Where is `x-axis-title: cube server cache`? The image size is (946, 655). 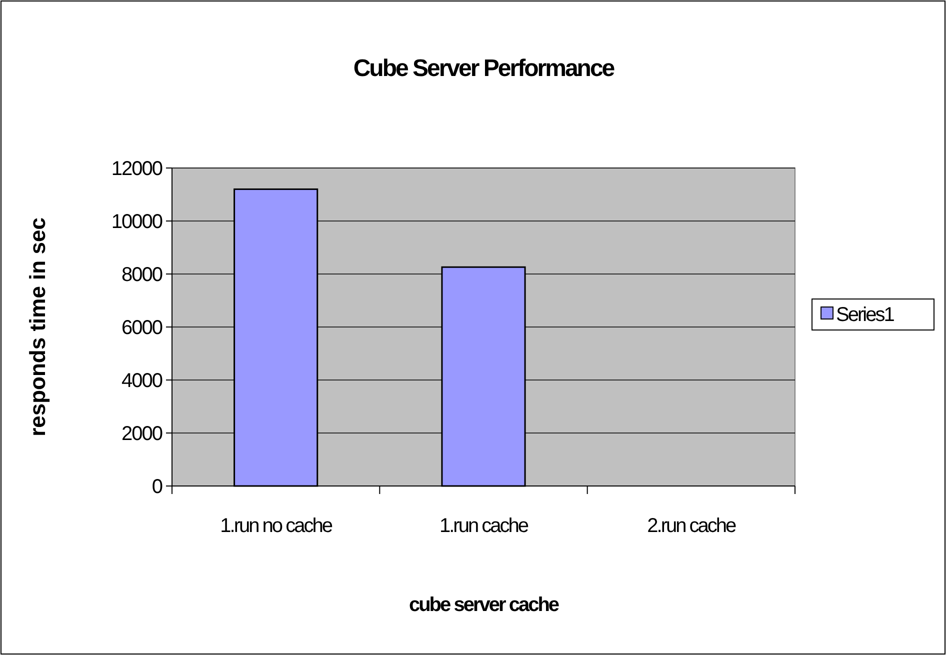
x-axis-title: cube server cache is located at coordinates (484, 605).